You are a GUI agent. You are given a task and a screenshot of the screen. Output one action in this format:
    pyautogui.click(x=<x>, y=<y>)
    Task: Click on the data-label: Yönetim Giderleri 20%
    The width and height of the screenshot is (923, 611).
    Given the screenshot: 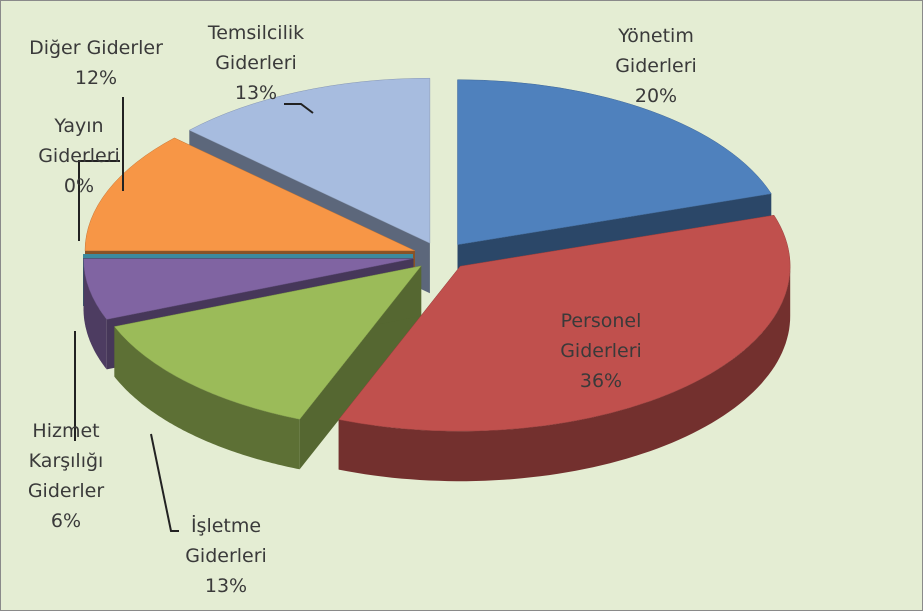 What is the action you would take?
    pyautogui.click(x=656, y=66)
    